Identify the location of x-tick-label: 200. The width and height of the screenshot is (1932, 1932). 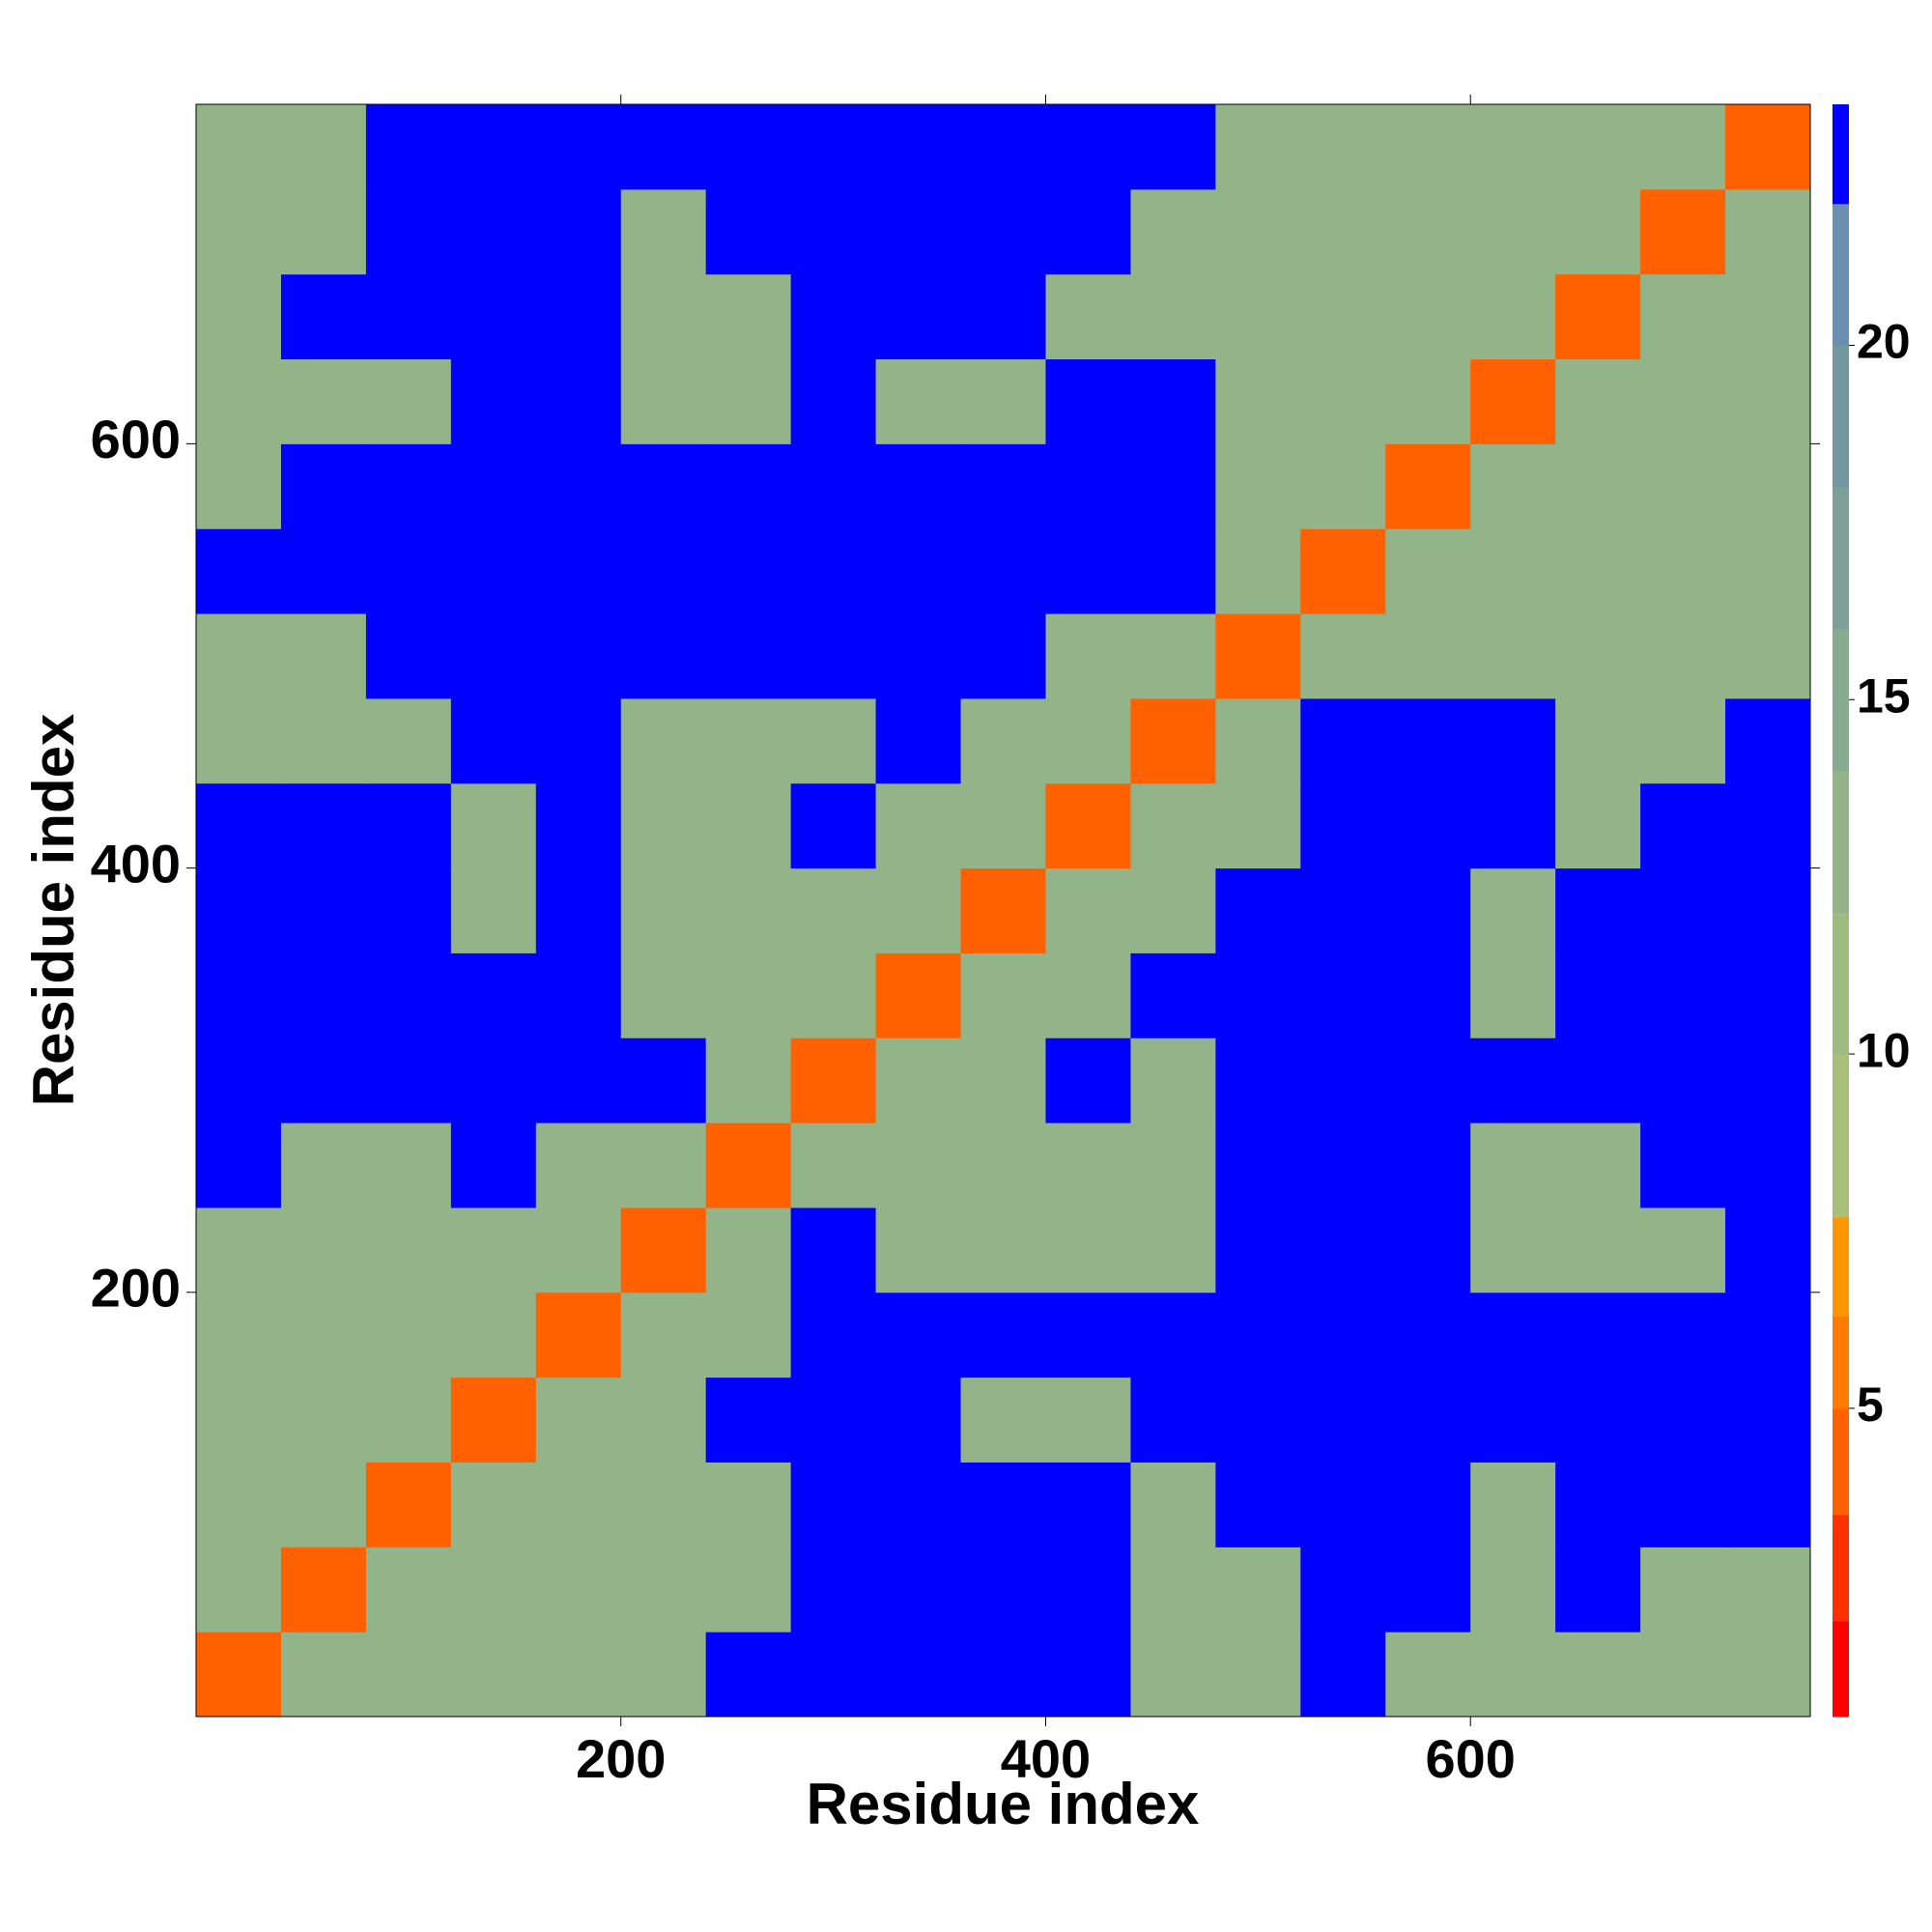
(621, 1758).